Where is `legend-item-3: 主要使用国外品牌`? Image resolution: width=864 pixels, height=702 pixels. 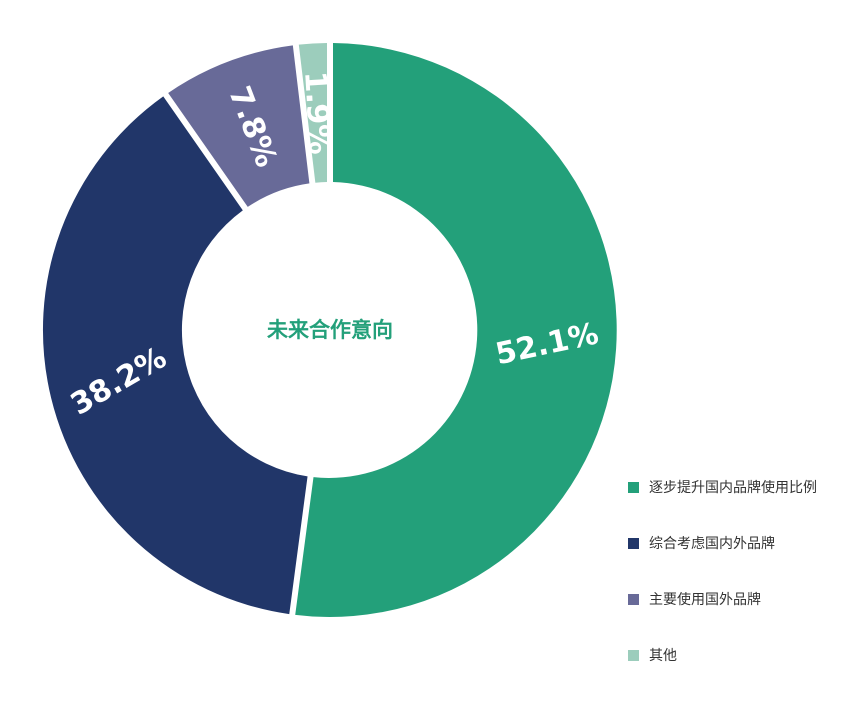
legend-item-3: 主要使用国外品牌 is located at coordinates (745, 599).